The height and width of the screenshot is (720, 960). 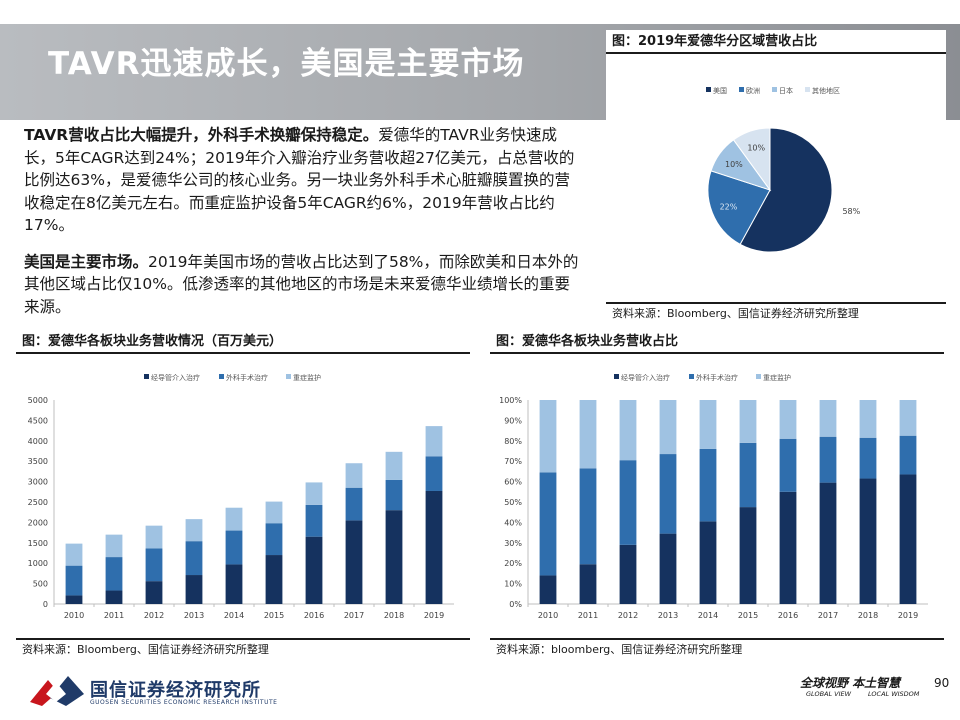 What do you see at coordinates (513, 584) in the screenshot?
I see `y-tick-label: 10%` at bounding box center [513, 584].